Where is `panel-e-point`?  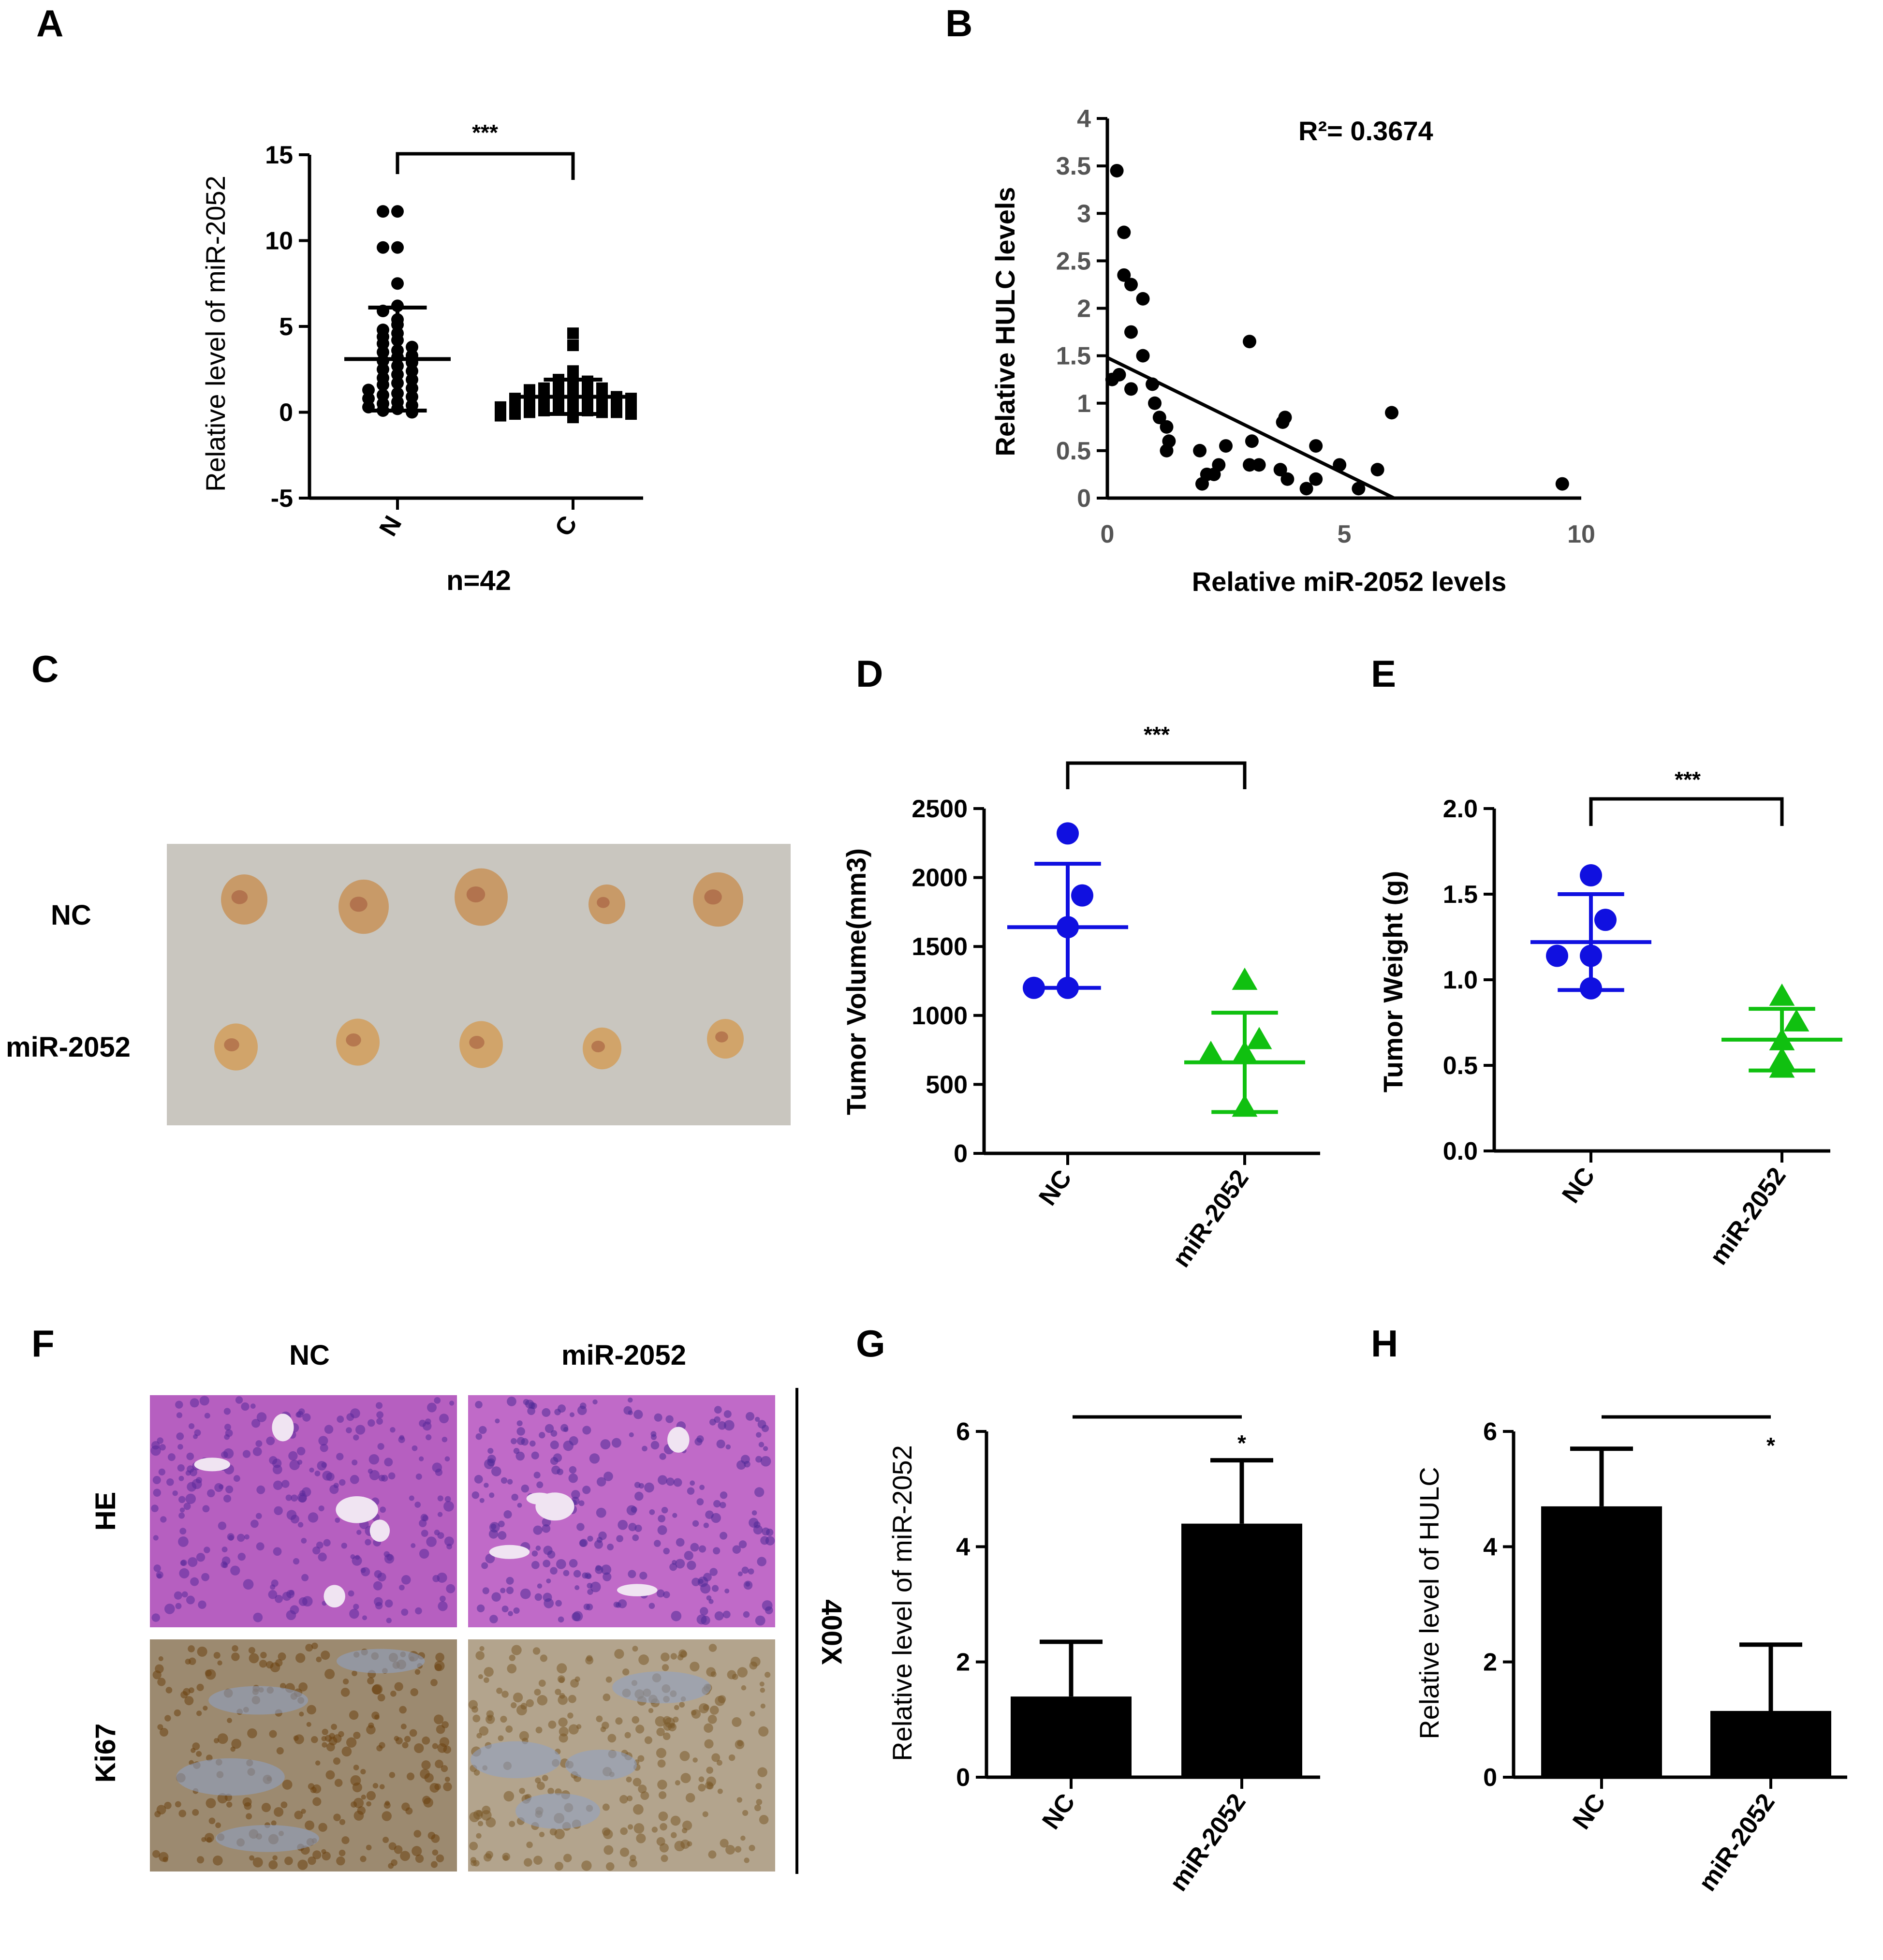
panel-e-point is located at coordinates (1606, 920).